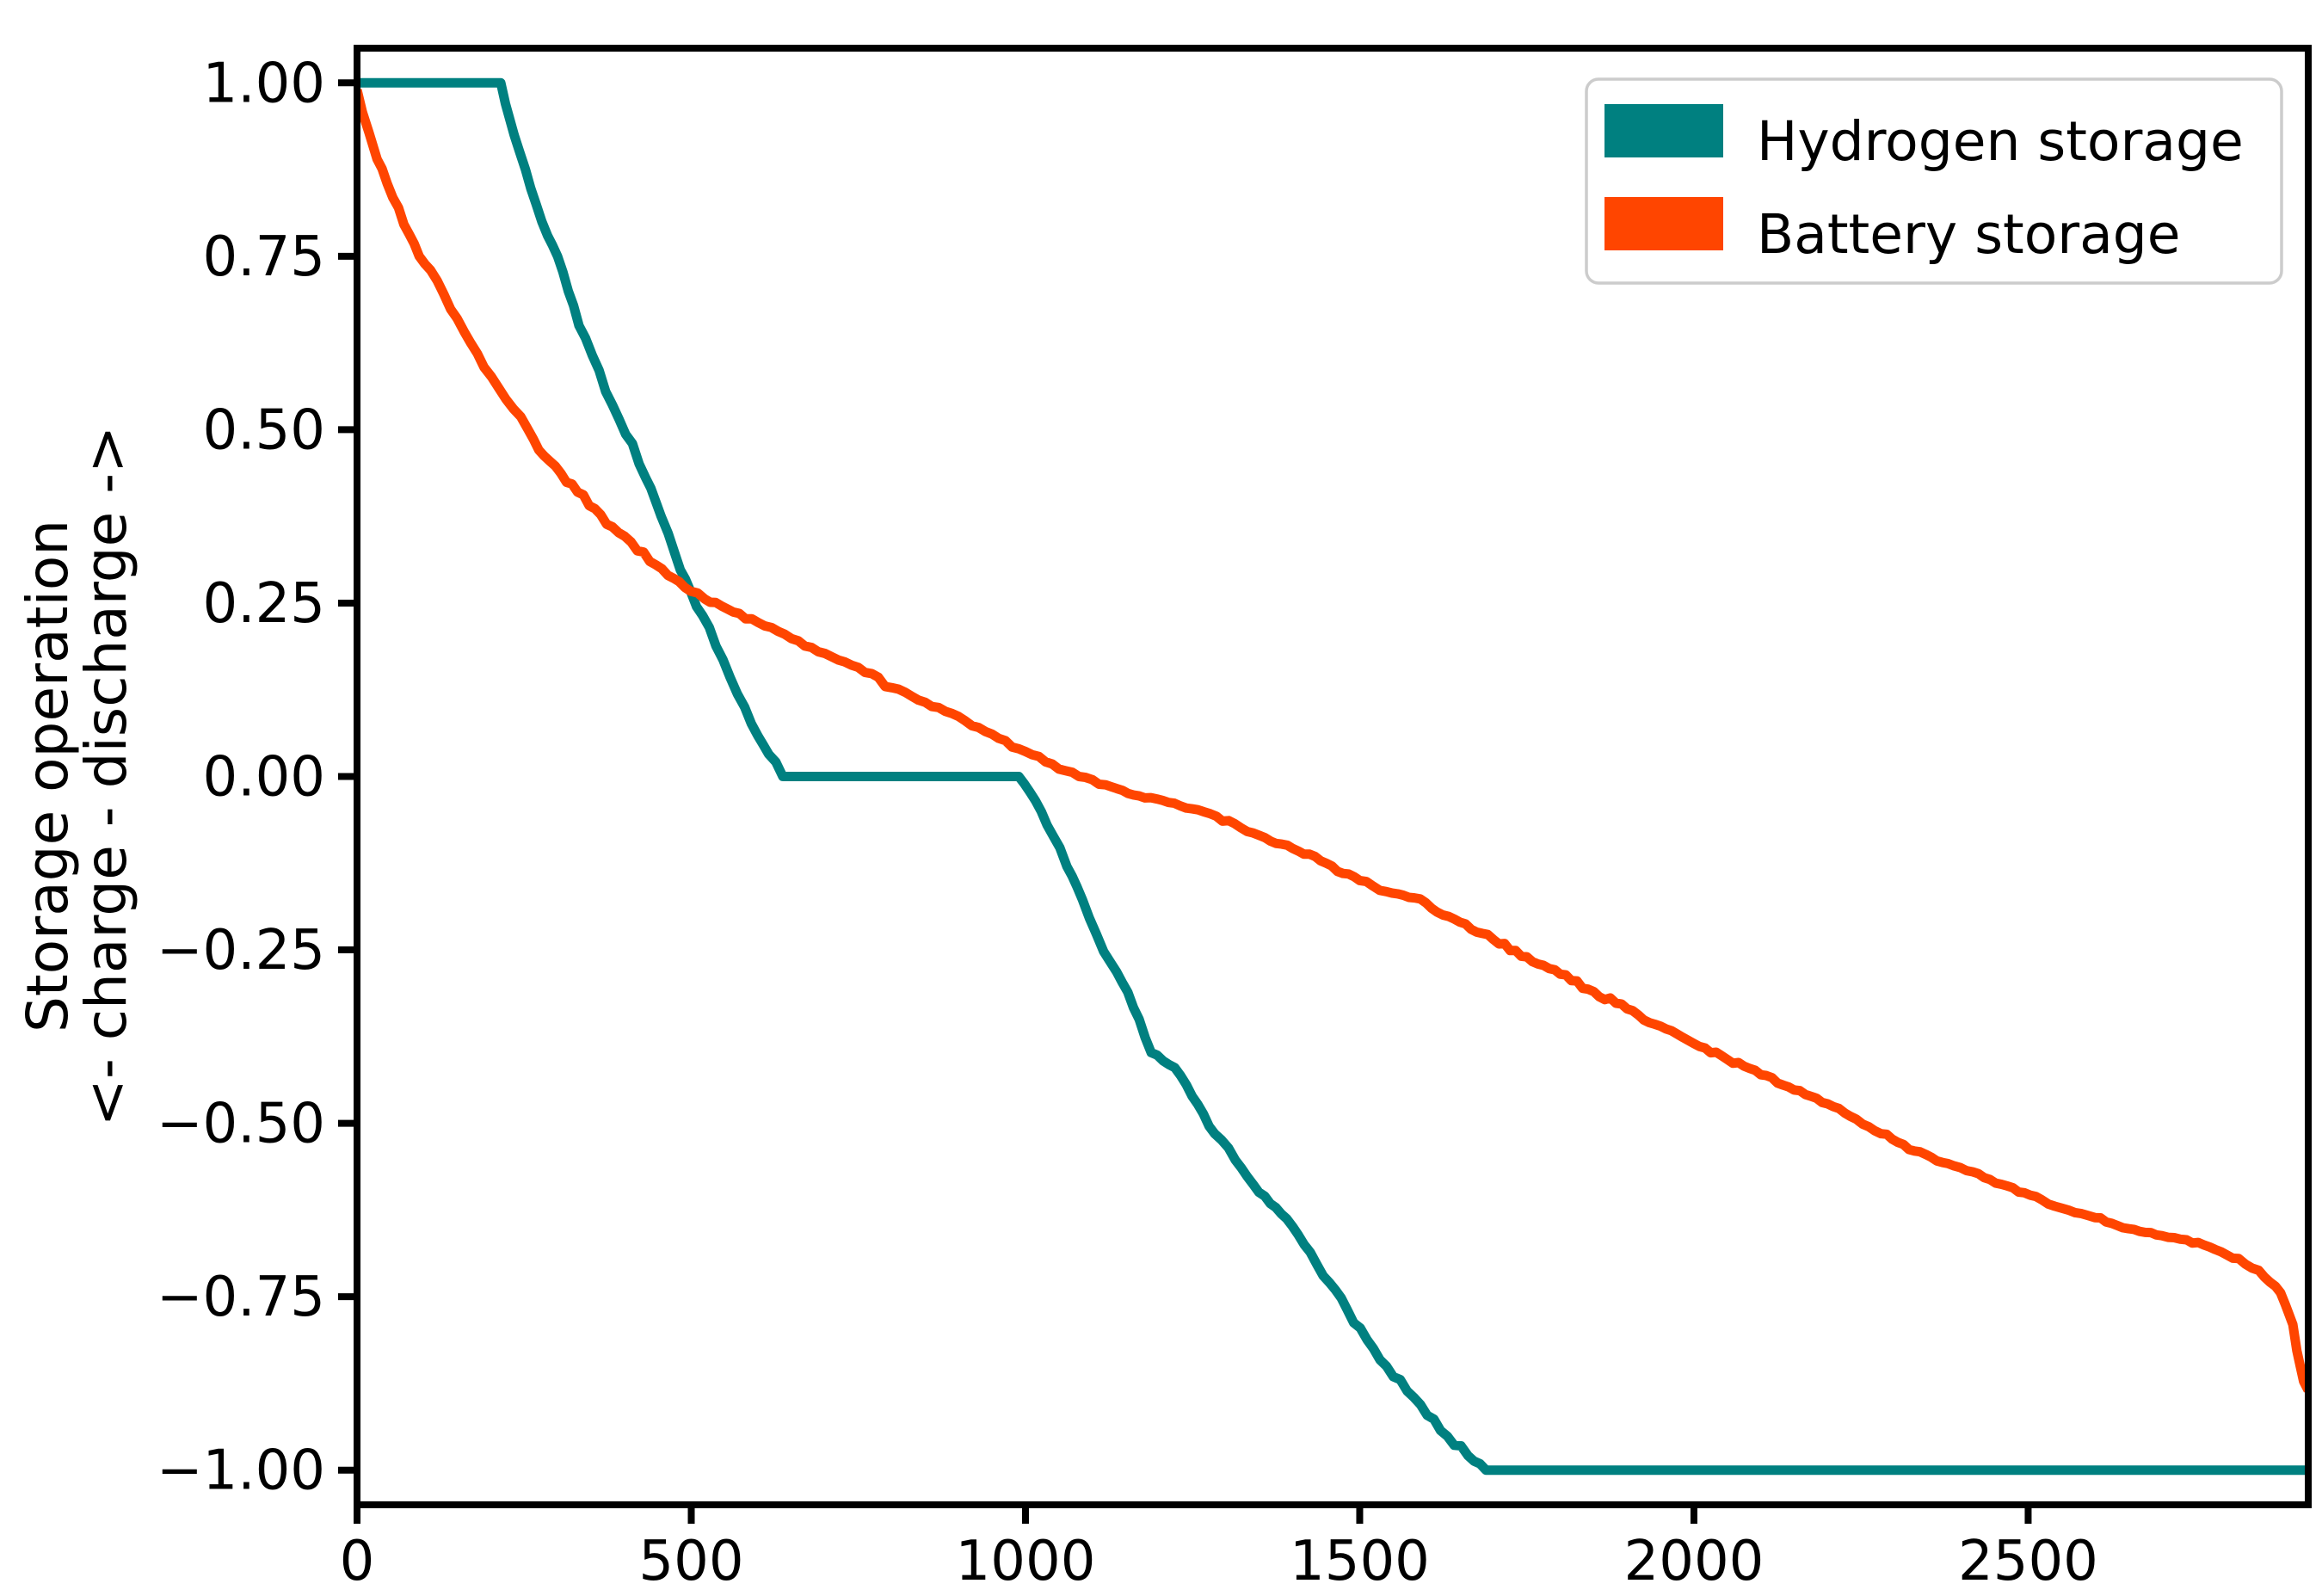 This screenshot has height=1596, width=2322. I want to click on legend-label-hydrogen: Hydrogen storage, so click(2000, 141).